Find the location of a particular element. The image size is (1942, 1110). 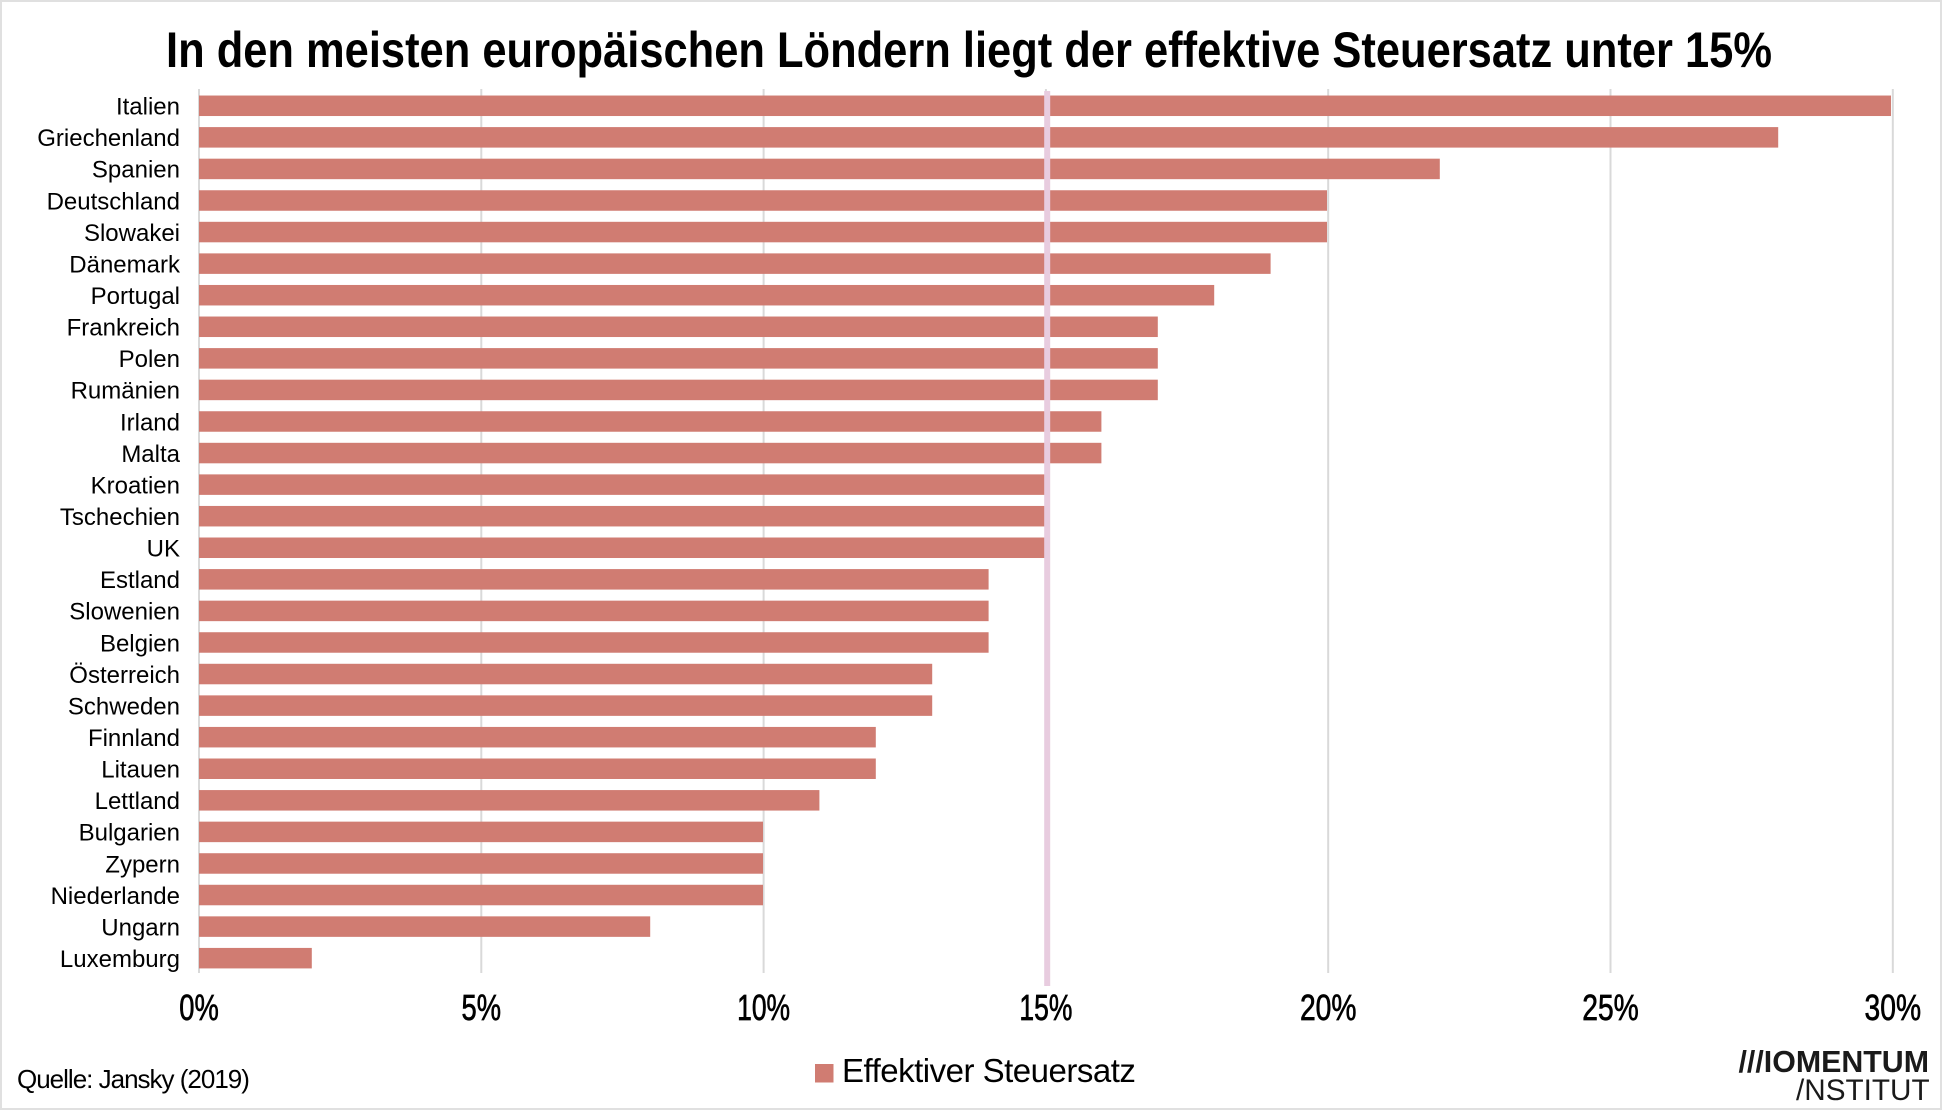

svg-text: Effektiver Steuersatz is located at coordinates (988, 1070).